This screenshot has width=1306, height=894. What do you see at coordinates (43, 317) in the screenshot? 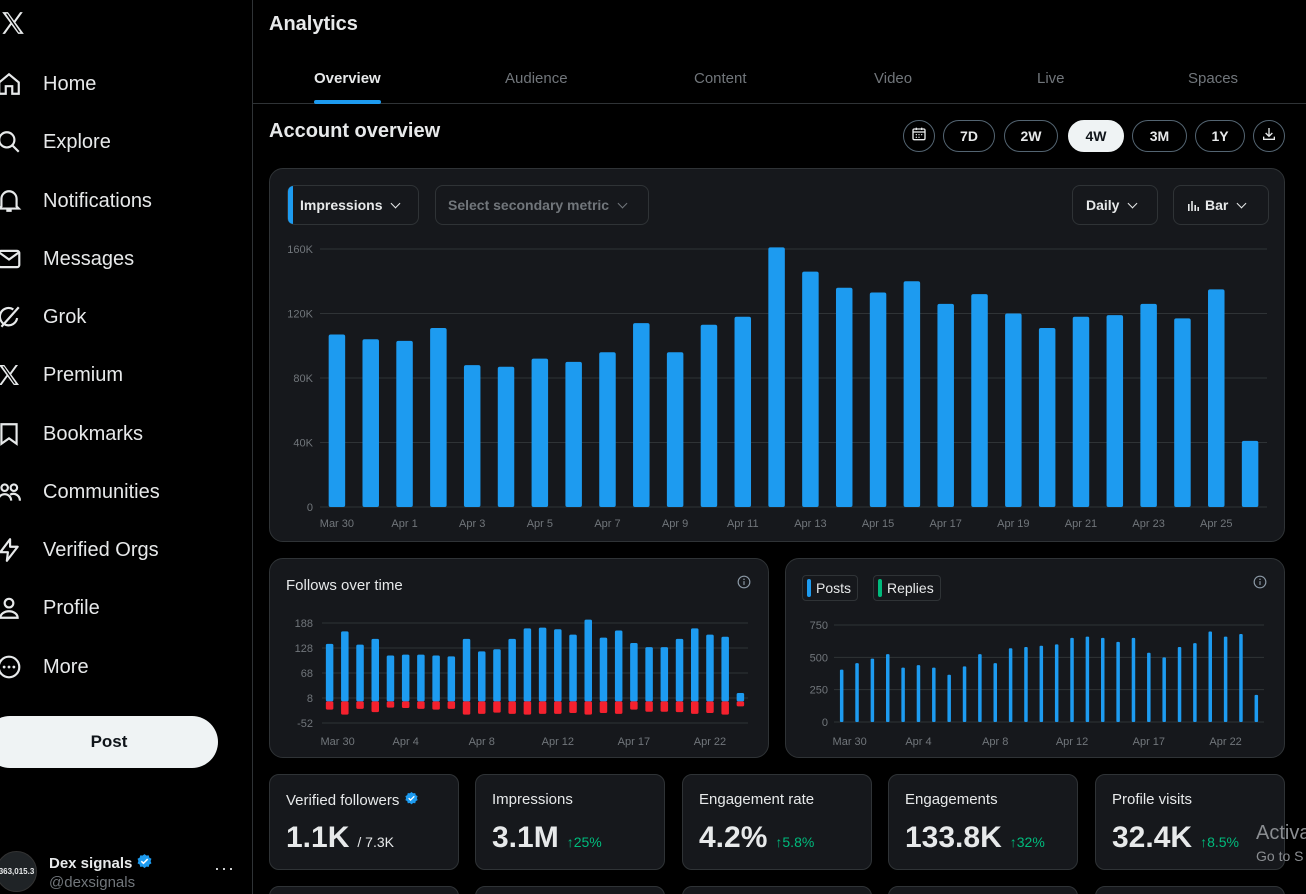
I see `nav-grok: Grok` at bounding box center [43, 317].